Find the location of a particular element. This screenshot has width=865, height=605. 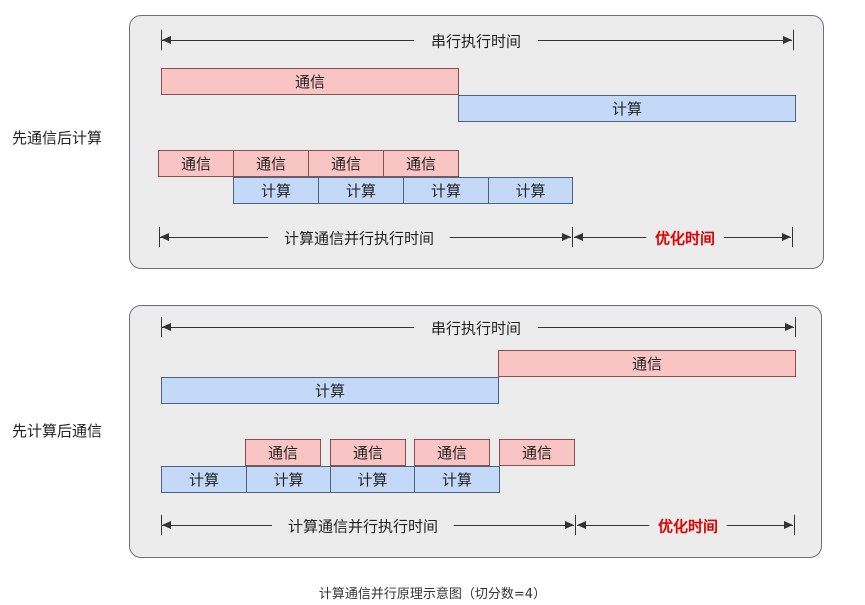

parallel-time-tick-left is located at coordinates (159, 237).